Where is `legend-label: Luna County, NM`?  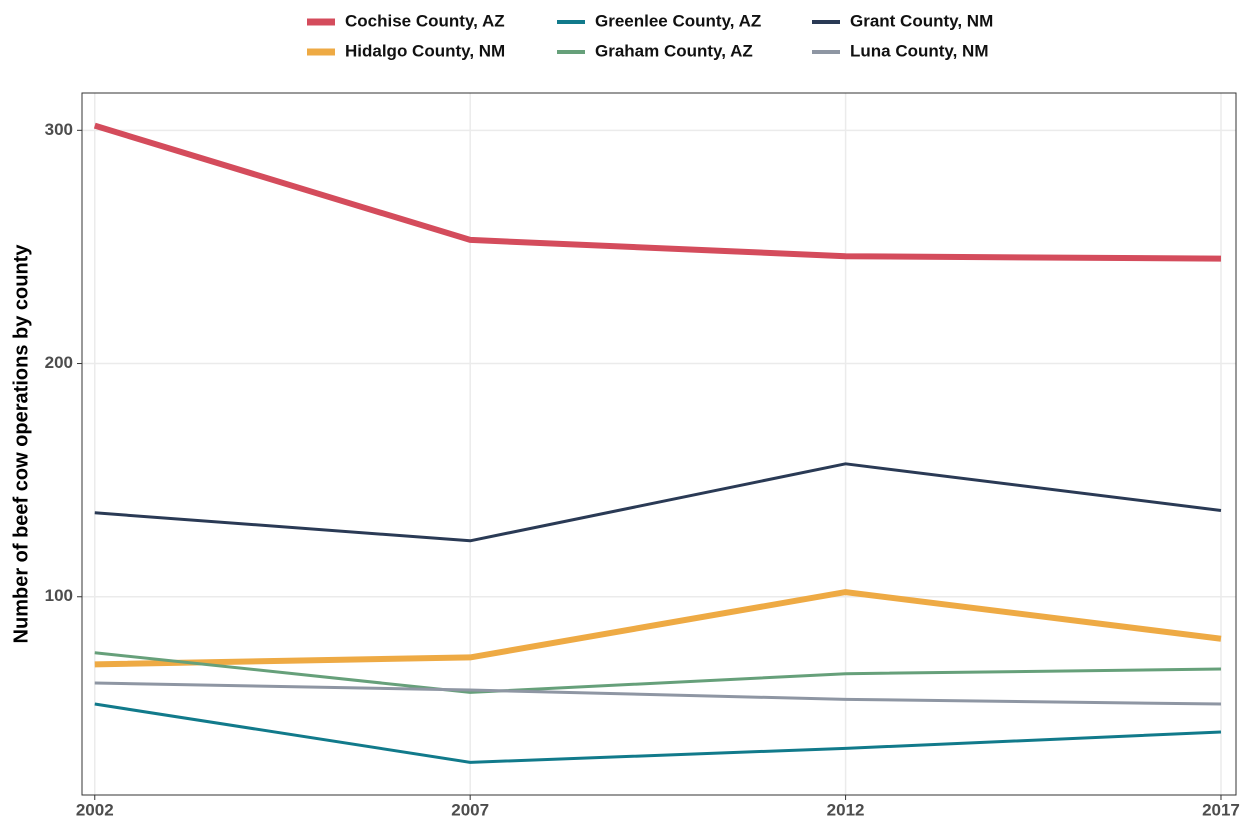
legend-label: Luna County, NM is located at coordinates (919, 50).